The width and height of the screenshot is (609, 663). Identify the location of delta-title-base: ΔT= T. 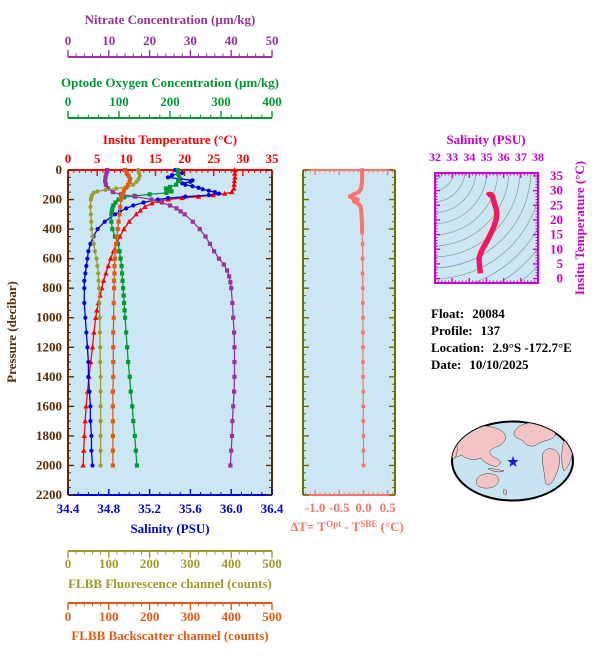
(308, 526).